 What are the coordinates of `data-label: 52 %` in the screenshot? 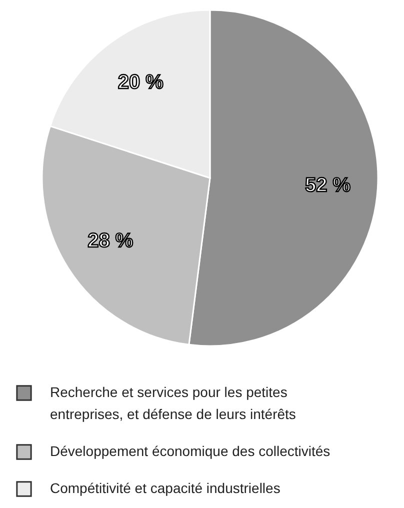 It's located at (327, 185).